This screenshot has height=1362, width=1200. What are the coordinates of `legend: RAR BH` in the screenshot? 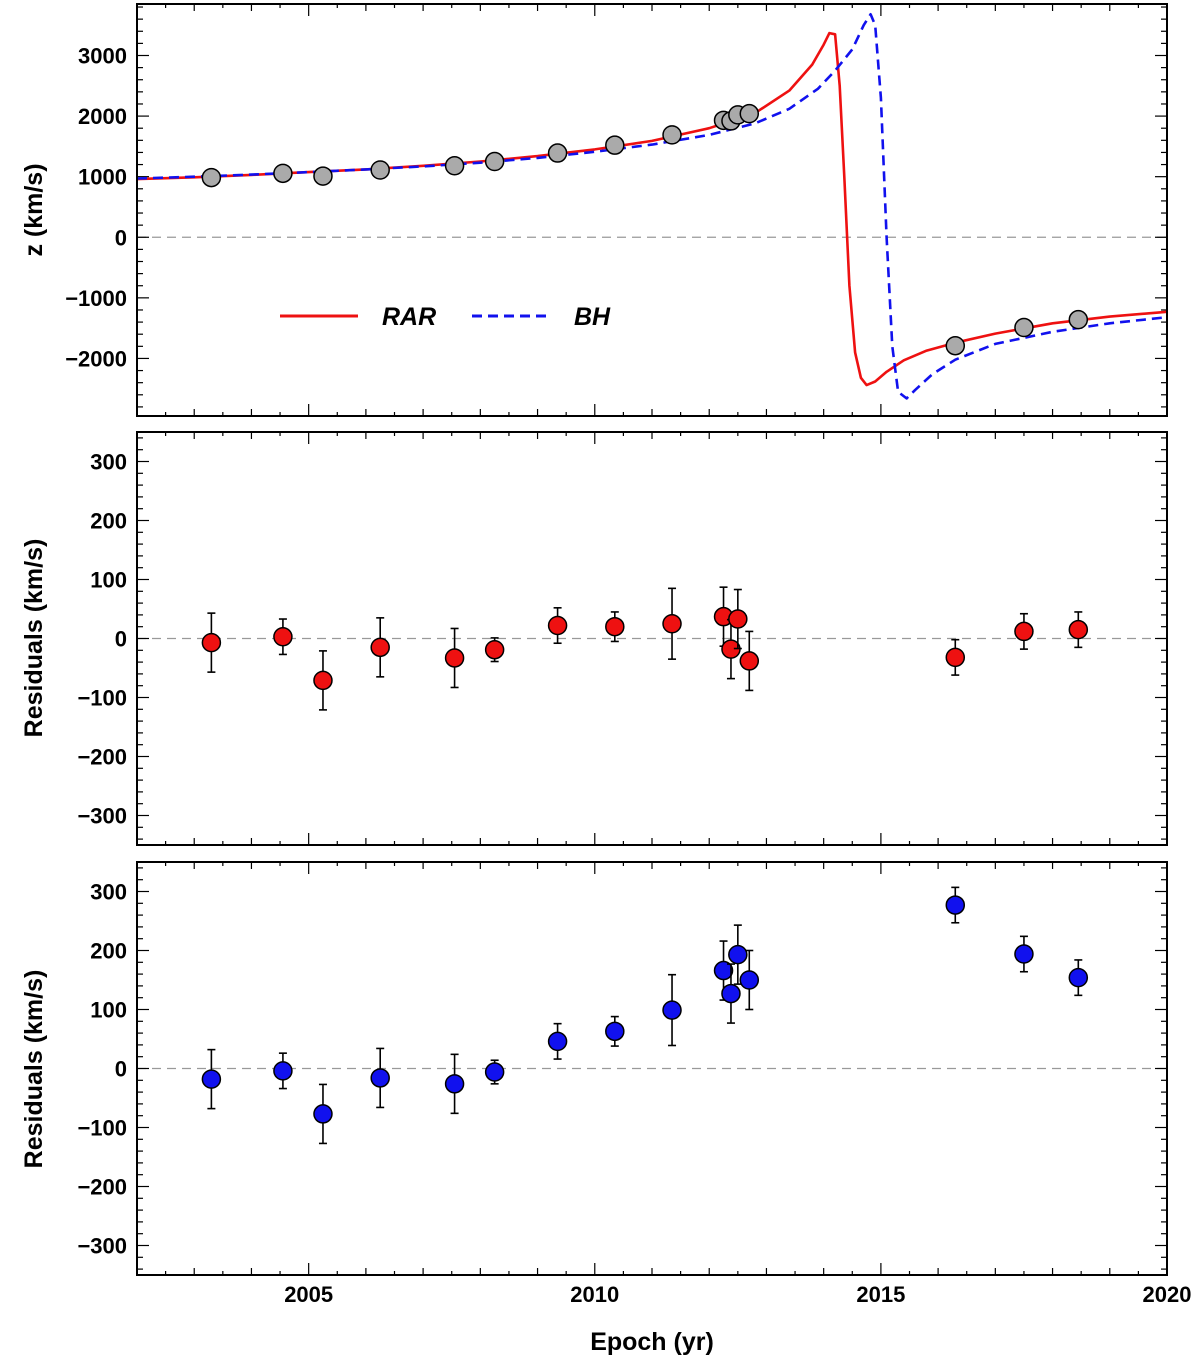 It's located at (445, 317).